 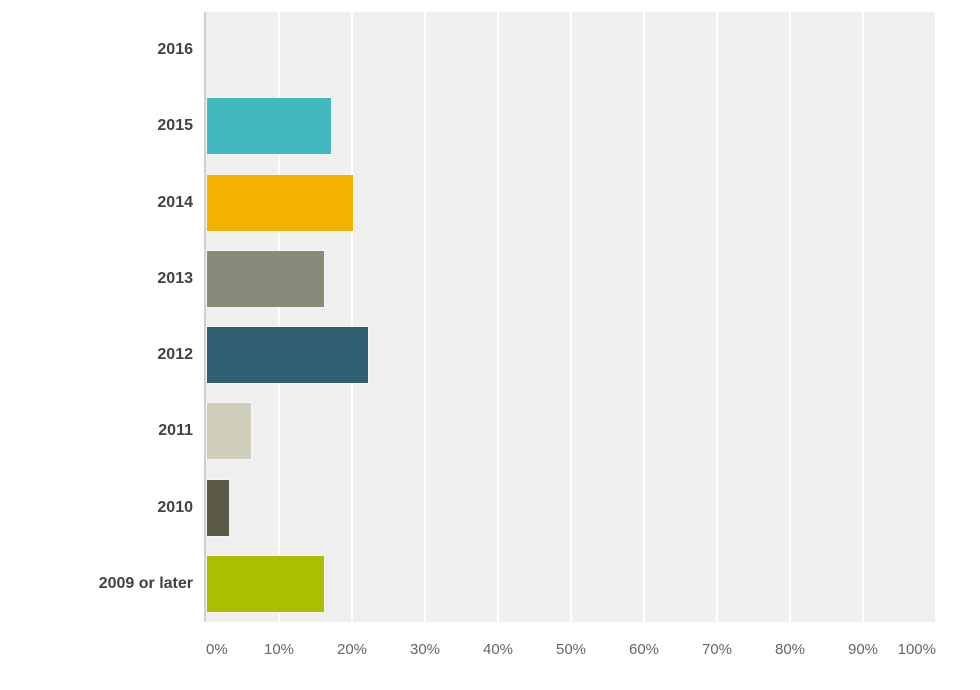 I want to click on x-tick-80: 80%, so click(x=790, y=649).